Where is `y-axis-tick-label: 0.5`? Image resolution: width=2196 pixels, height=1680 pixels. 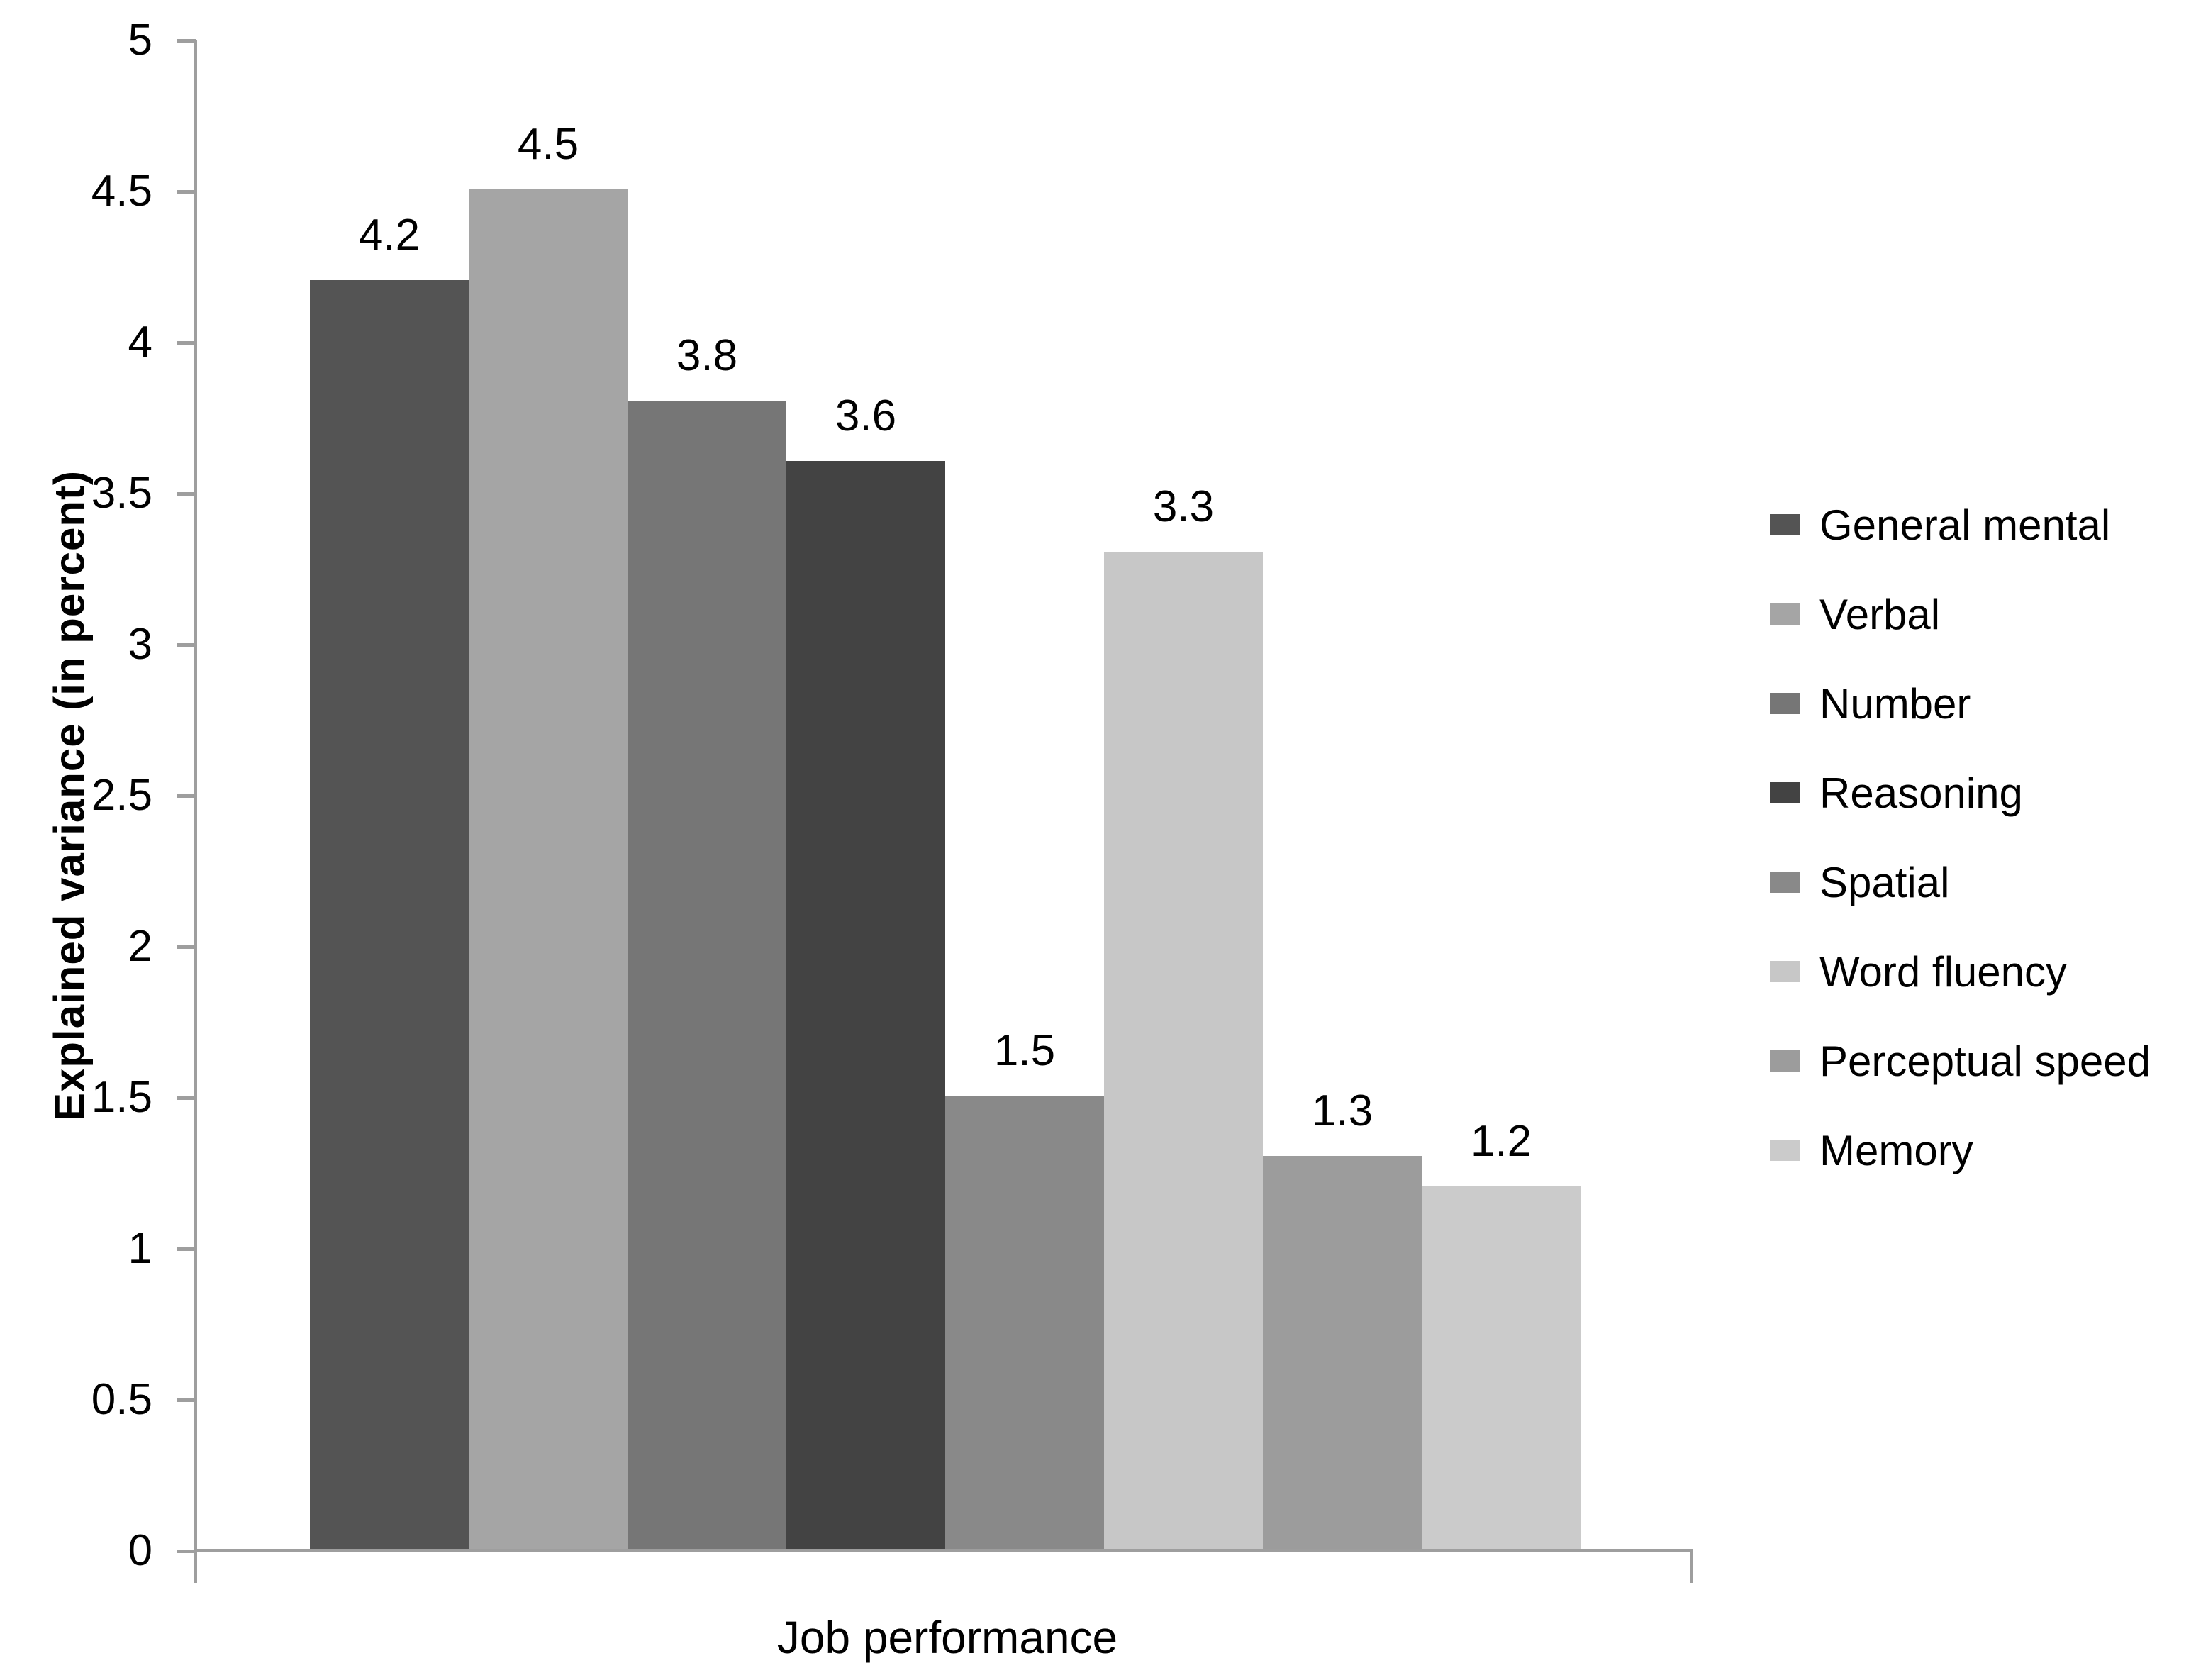 y-axis-tick-label: 0.5 is located at coordinates (122, 1400).